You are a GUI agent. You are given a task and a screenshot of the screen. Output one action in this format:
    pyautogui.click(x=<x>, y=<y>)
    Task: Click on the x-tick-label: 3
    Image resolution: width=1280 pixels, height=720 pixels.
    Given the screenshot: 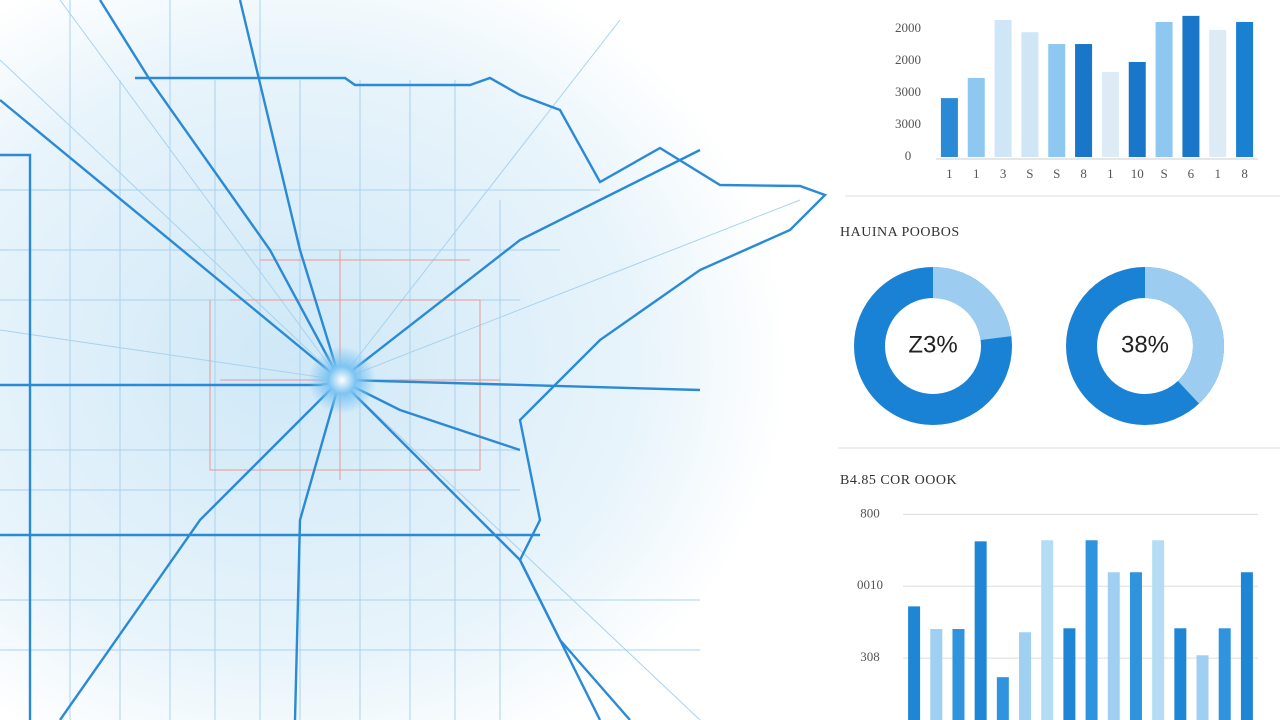 What is the action you would take?
    pyautogui.click(x=1003, y=173)
    